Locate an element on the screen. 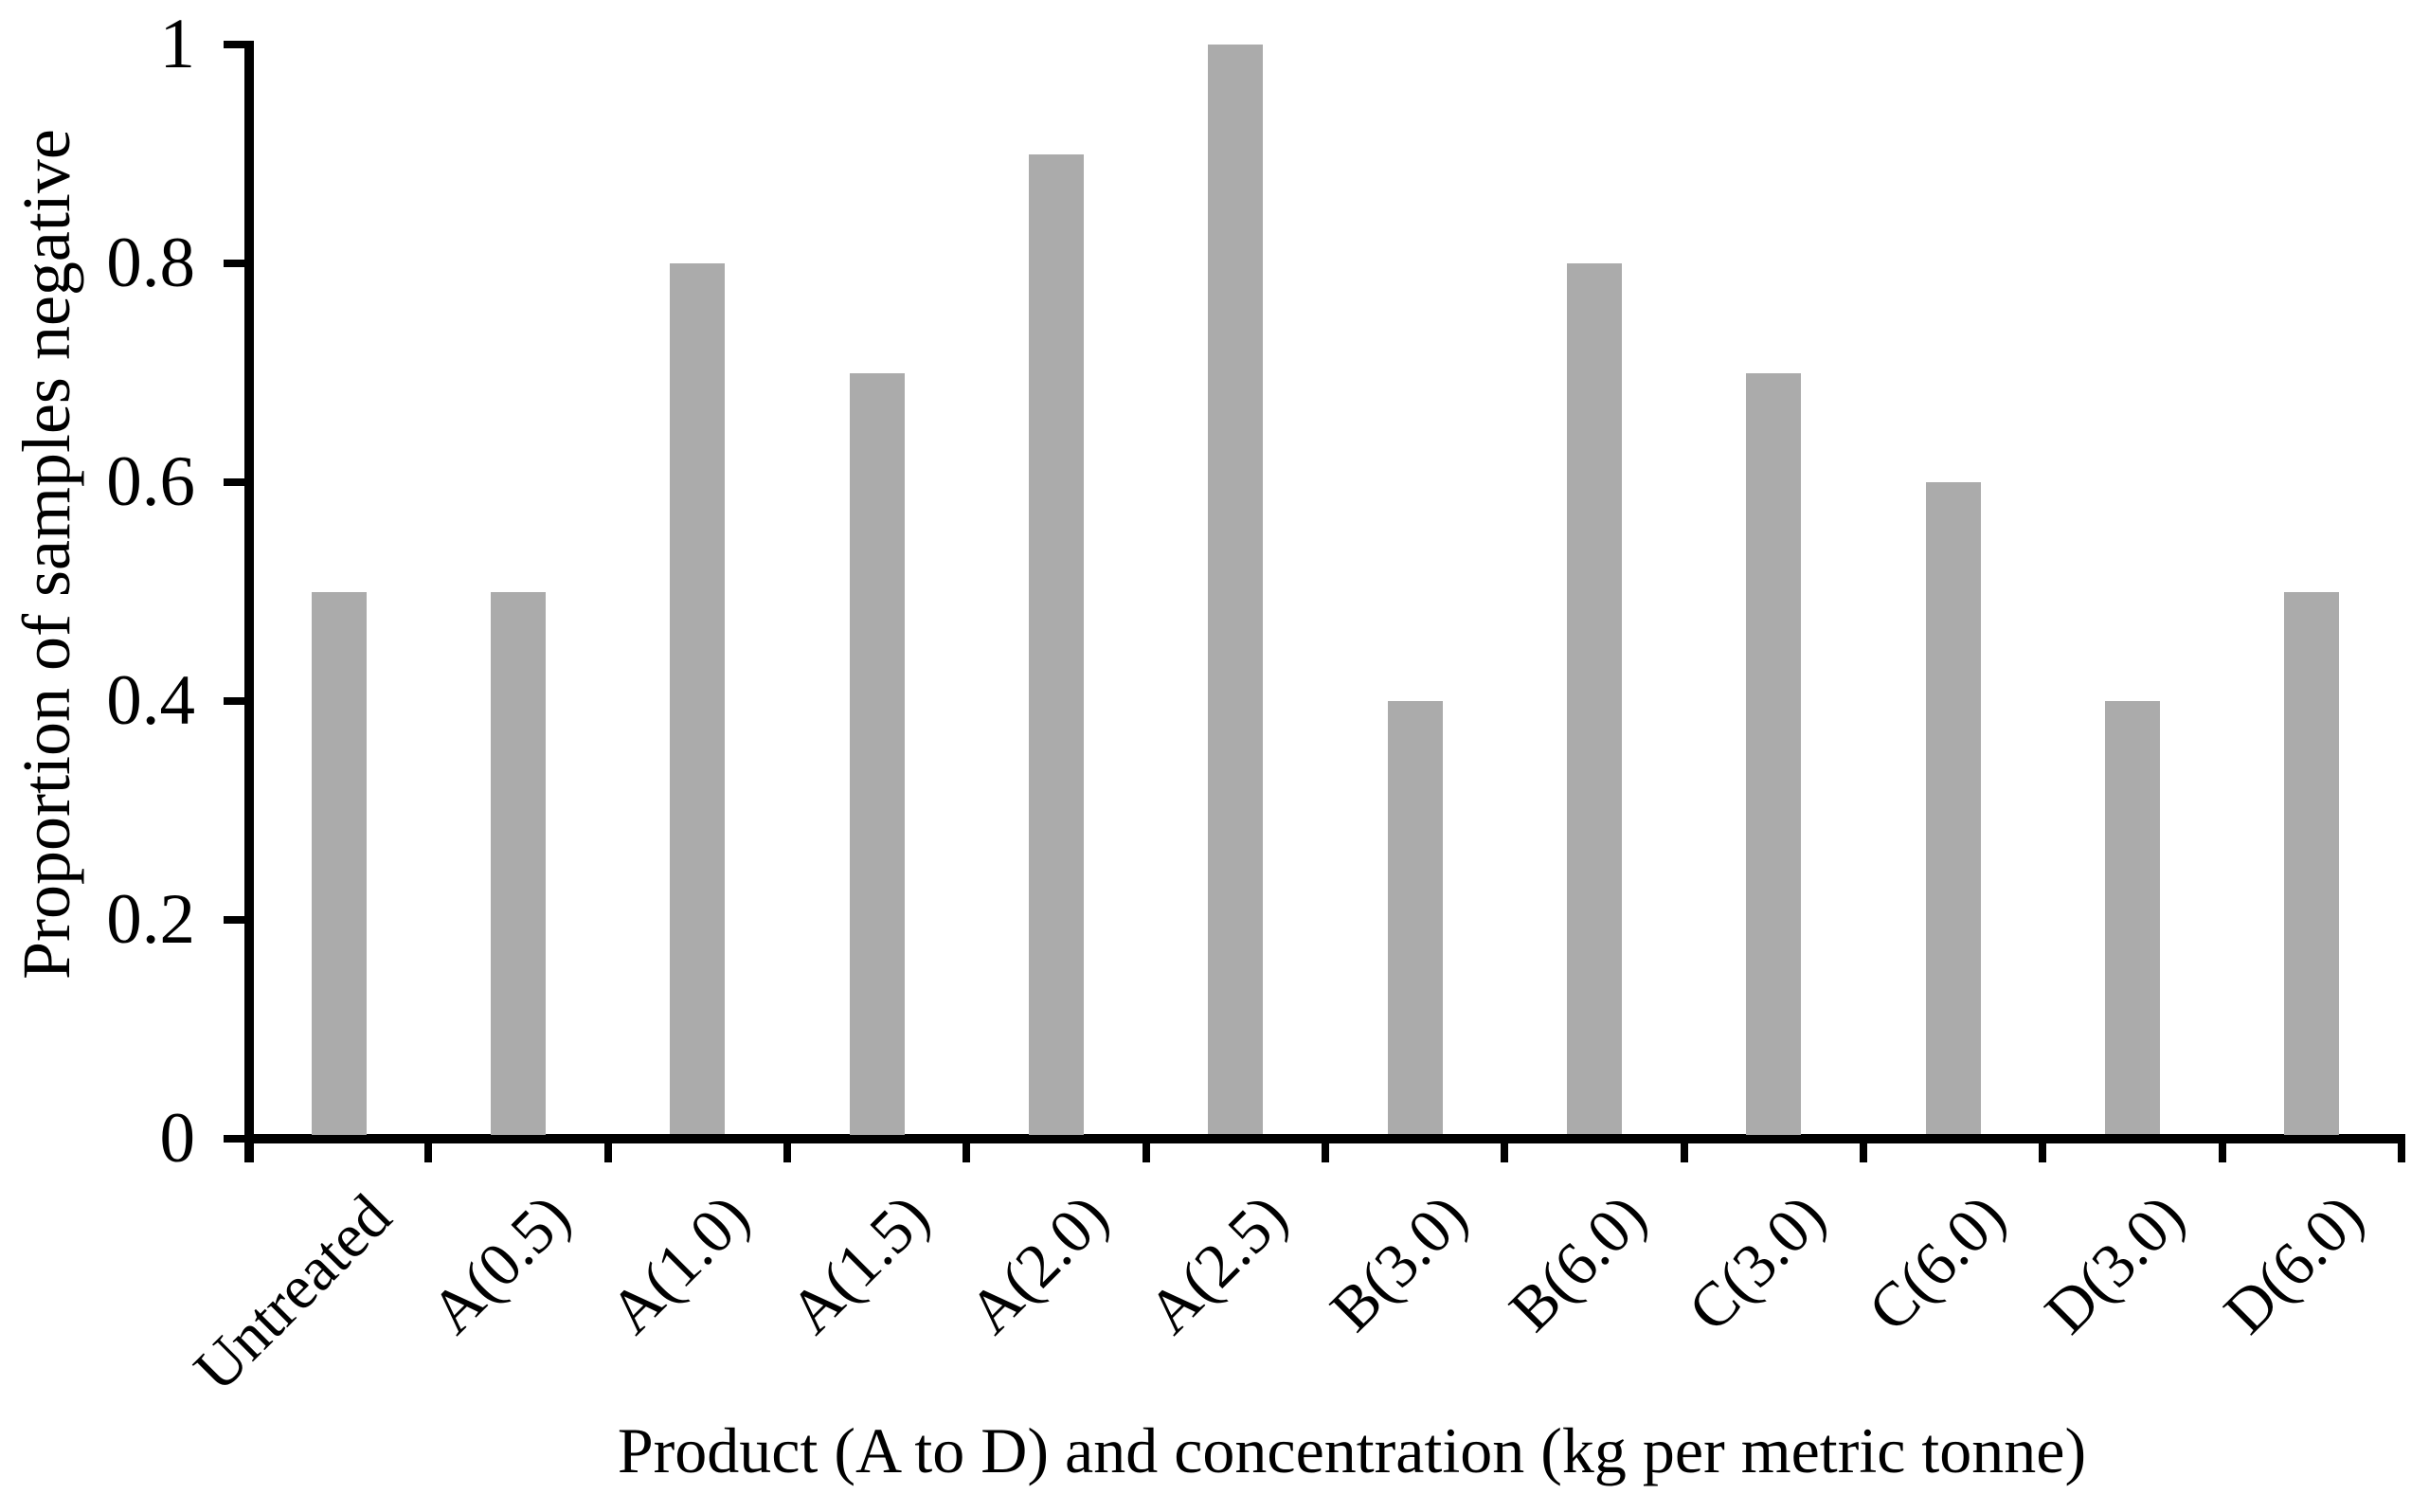  y-tick-label: 0.8 is located at coordinates (150, 263).